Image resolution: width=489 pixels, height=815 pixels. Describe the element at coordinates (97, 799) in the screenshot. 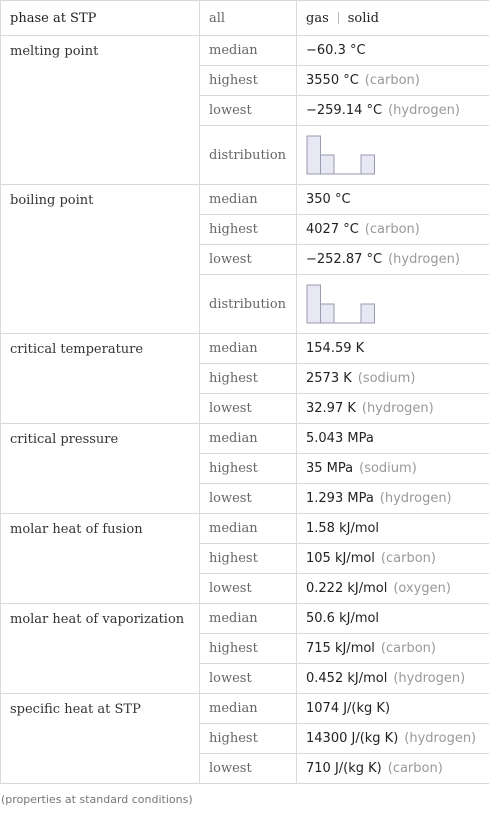

I see `footnote: (properties at standard conditions)` at that location.